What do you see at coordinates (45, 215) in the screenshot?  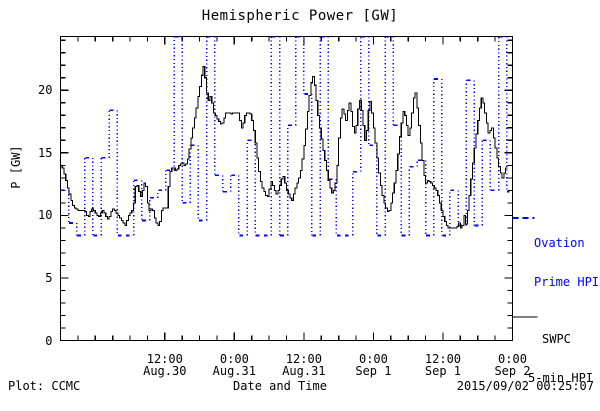 I see `y-tick-label: 10` at bounding box center [45, 215].